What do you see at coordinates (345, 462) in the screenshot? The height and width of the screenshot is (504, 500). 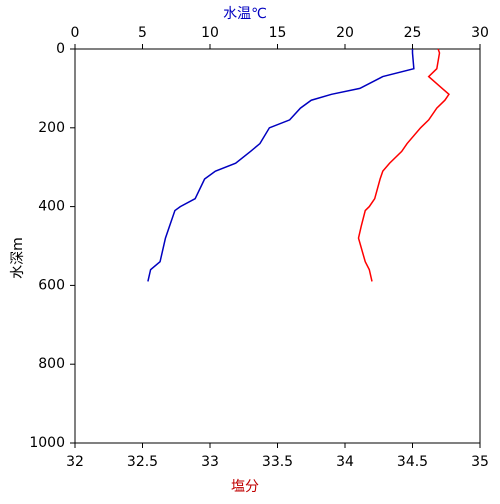 I see `x-tick-label: 34` at bounding box center [345, 462].